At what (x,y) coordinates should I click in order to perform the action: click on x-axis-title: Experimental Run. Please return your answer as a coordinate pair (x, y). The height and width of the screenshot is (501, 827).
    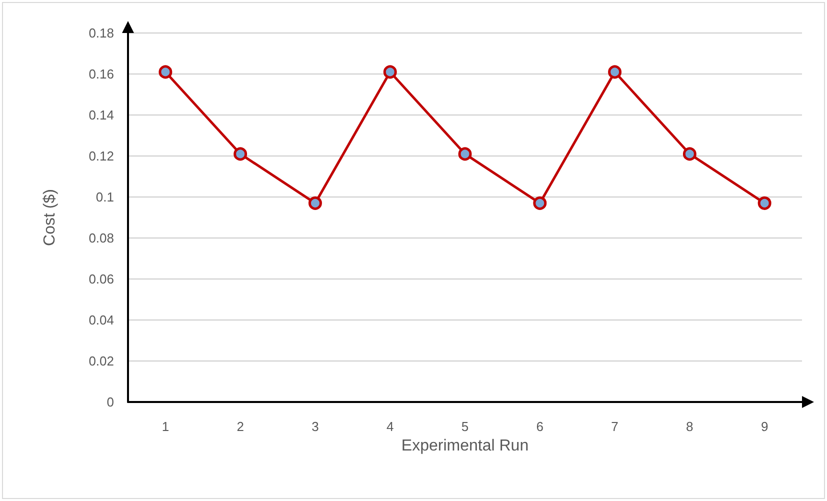
    Looking at the image, I should click on (465, 445).